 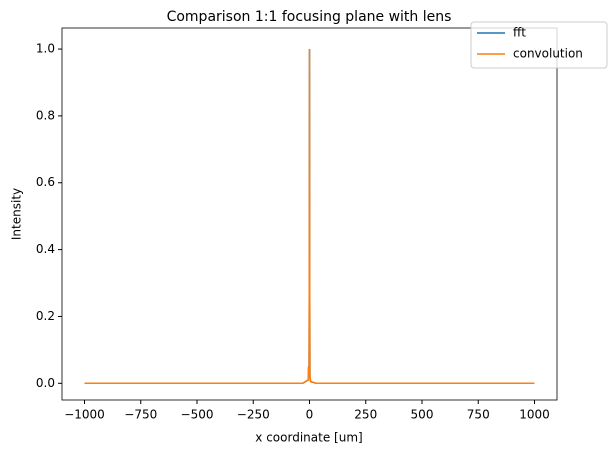 What do you see at coordinates (478, 415) in the screenshot?
I see `x-tick-label: 750` at bounding box center [478, 415].